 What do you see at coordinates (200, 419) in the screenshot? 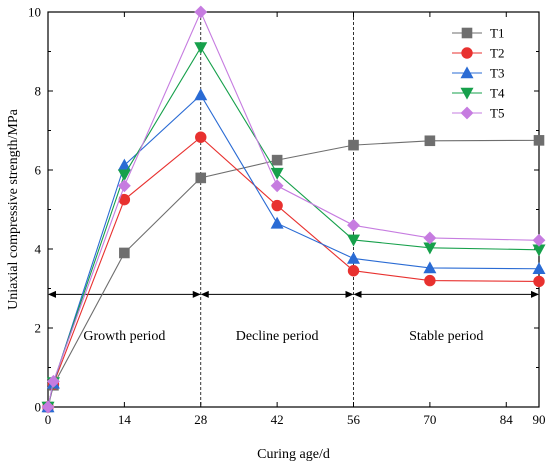
I see `x-tick-label: 28` at bounding box center [200, 419].